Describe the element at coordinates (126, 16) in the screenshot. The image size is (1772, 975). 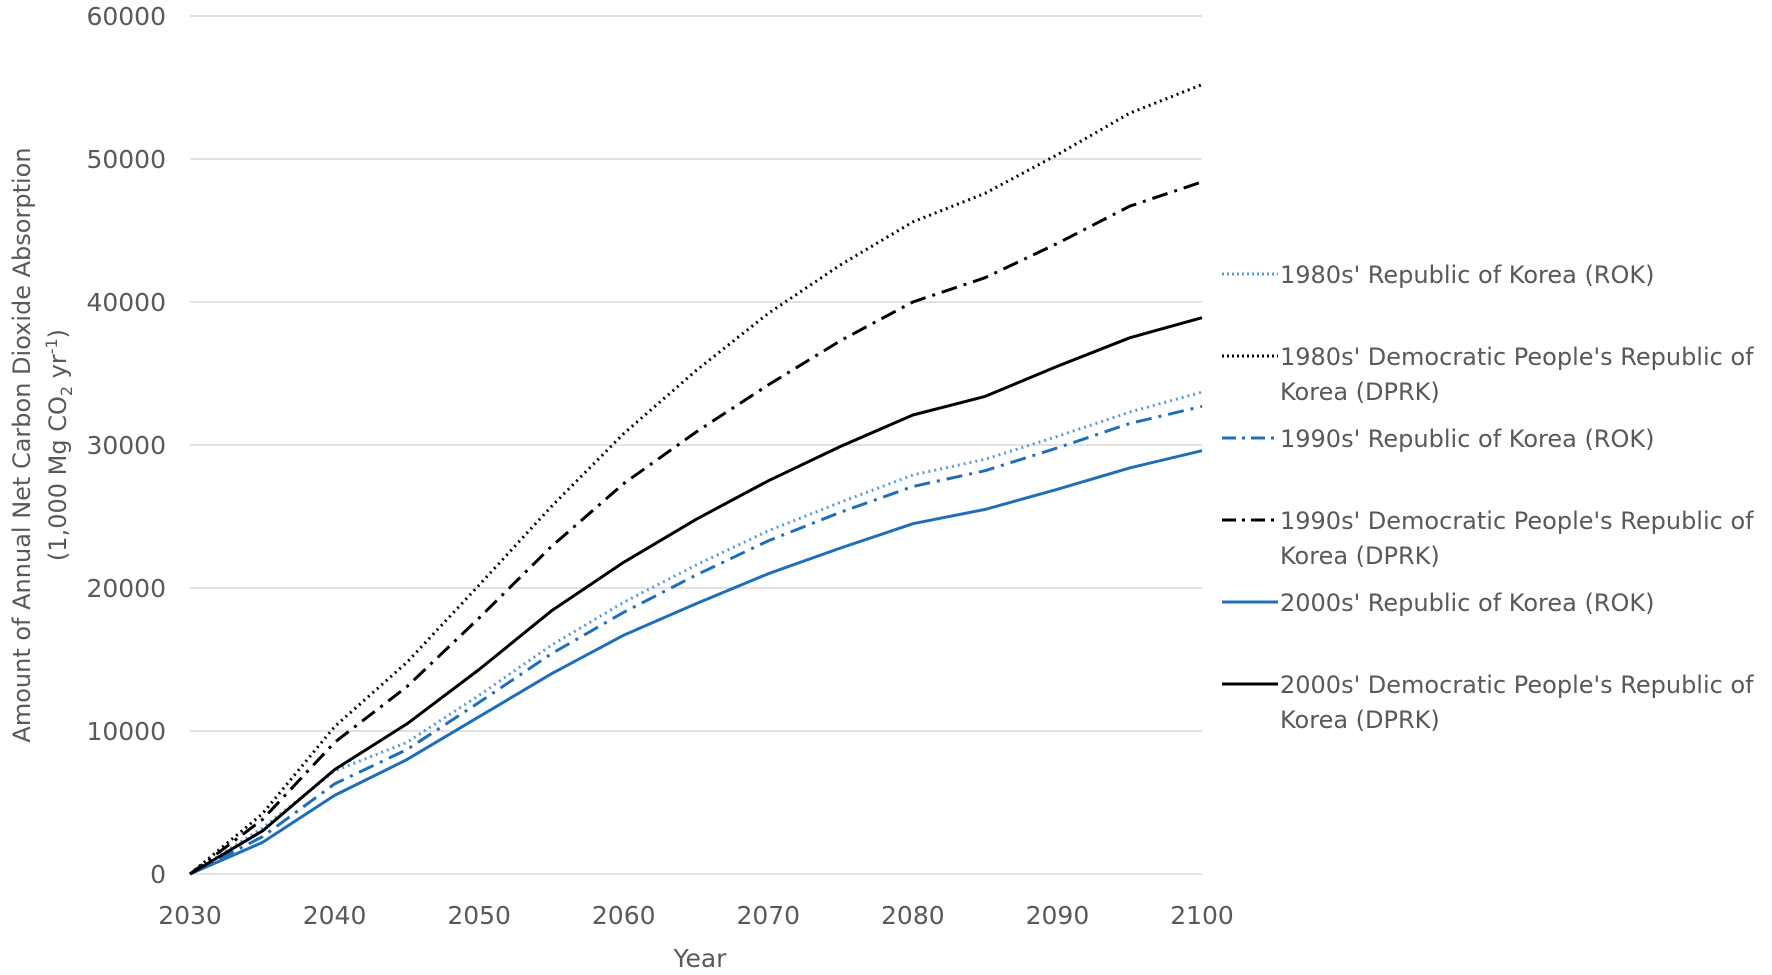
I see `y-tick-label: 60000` at that location.